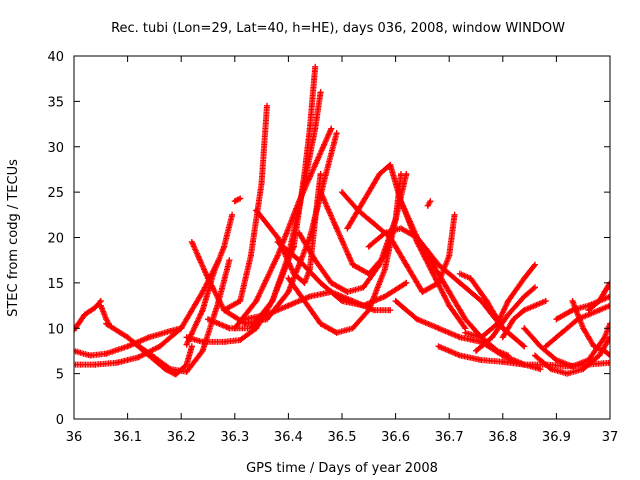  What do you see at coordinates (342, 468) in the screenshot?
I see `x-axis-label: GPS time / Days of year 2008` at bounding box center [342, 468].